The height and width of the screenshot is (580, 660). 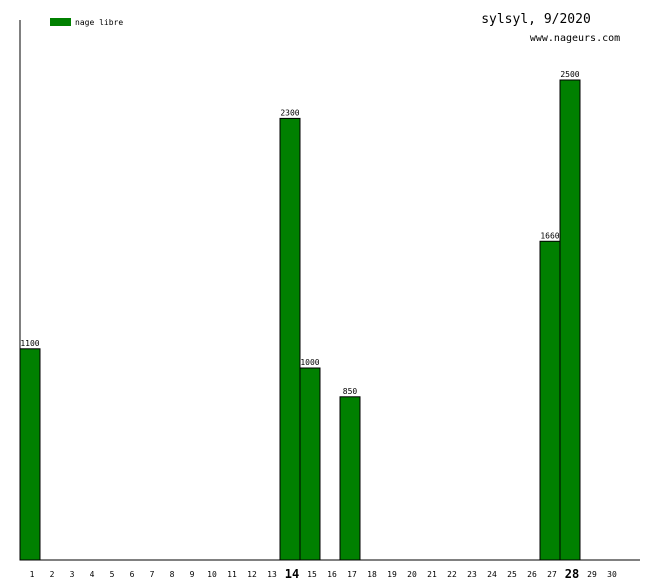 What do you see at coordinates (532, 574) in the screenshot?
I see `x-tick-label-26: 26` at bounding box center [532, 574].